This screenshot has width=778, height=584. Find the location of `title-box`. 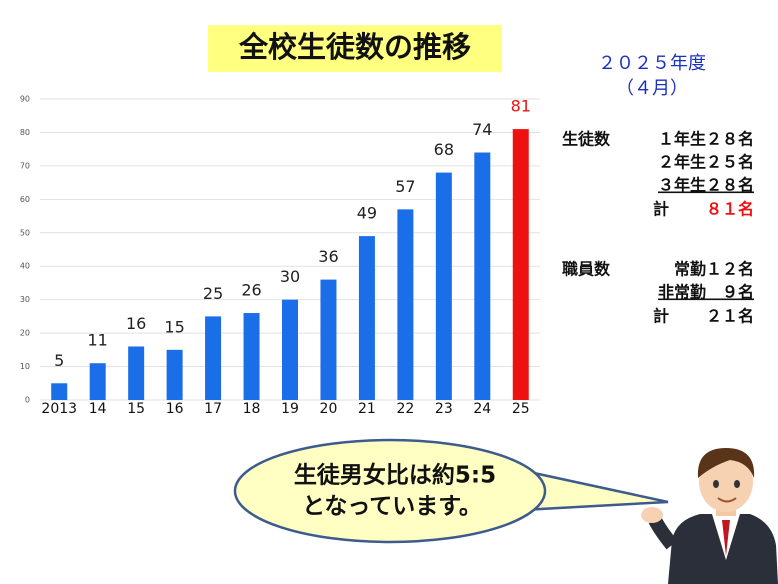

title-box is located at coordinates (355, 48).